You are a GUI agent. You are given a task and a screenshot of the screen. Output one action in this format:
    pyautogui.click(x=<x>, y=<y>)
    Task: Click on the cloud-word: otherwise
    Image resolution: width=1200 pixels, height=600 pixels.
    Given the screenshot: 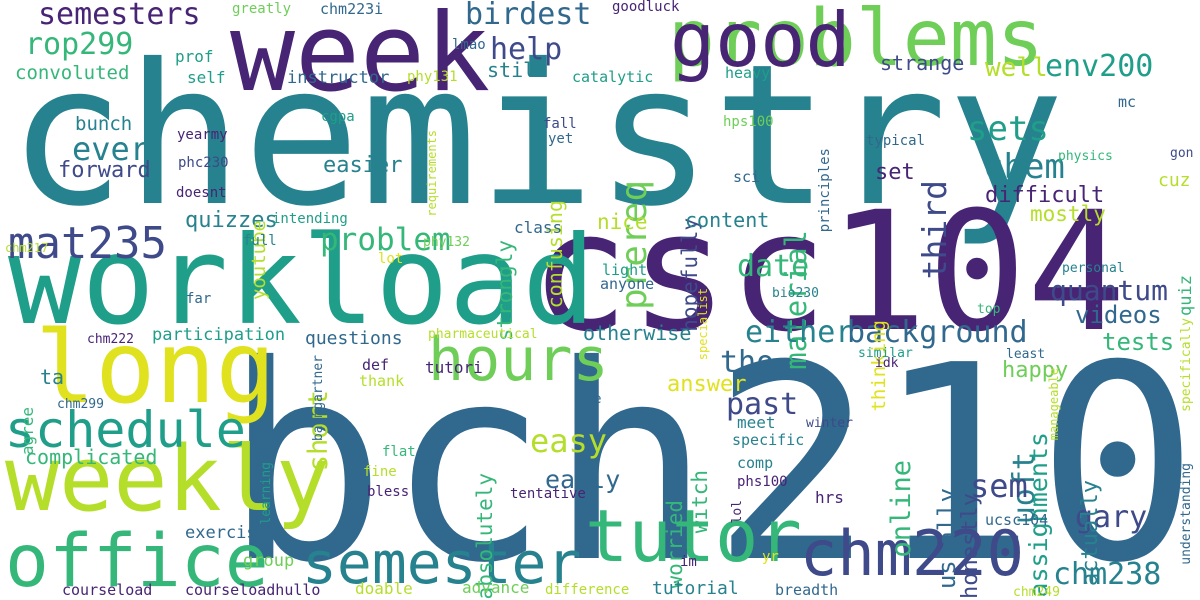 What is the action you would take?
    pyautogui.click(x=637, y=333)
    